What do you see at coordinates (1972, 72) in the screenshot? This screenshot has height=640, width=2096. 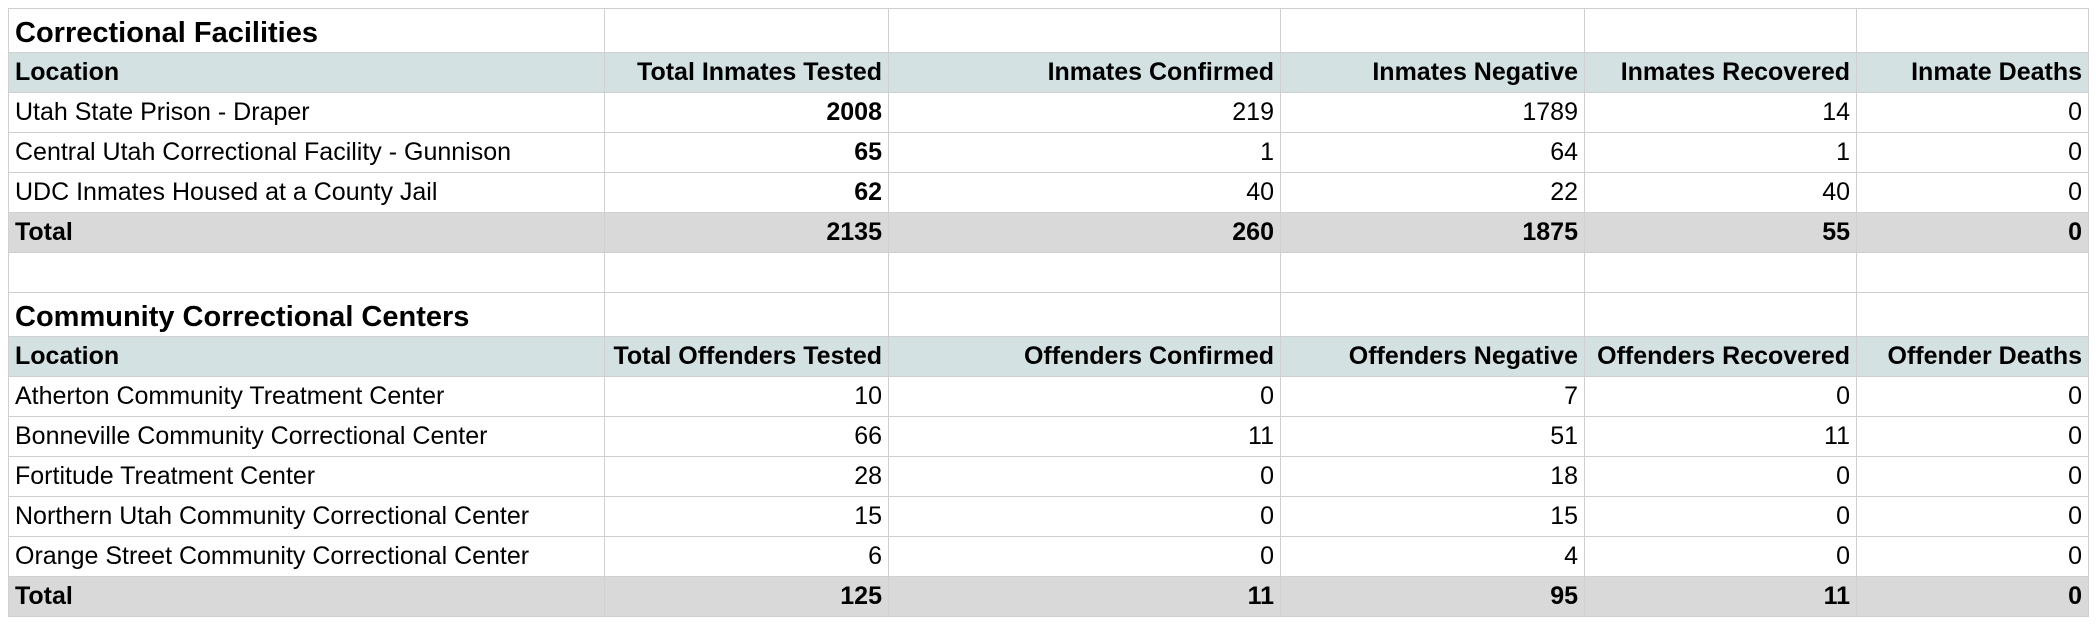 I see `header-deaths: Inmate Deaths` at bounding box center [1972, 72].